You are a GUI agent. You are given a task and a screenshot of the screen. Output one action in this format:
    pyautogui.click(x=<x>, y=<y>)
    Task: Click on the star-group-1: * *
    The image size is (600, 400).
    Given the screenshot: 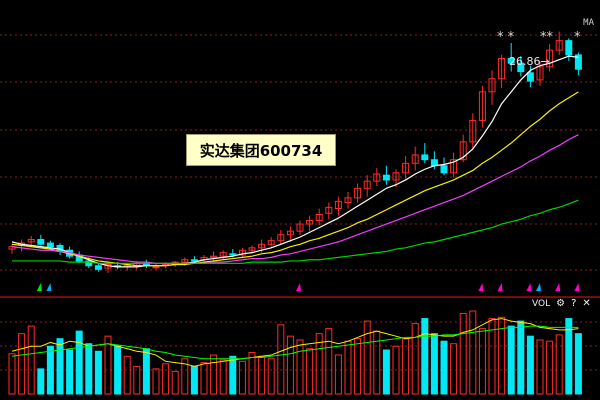 What is the action you would take?
    pyautogui.click(x=506, y=37)
    